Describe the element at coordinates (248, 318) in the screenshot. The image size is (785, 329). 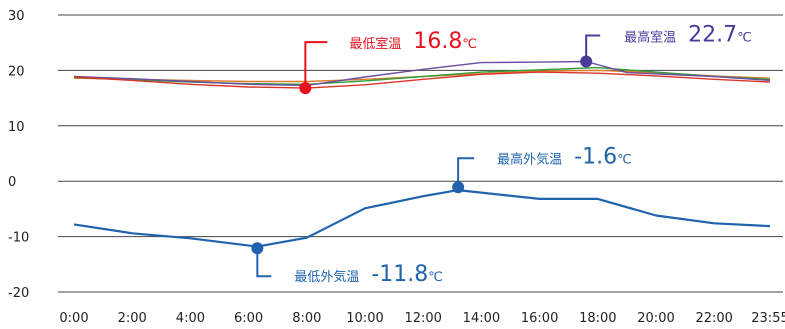
I see `x-tick-label: 6:00` at that location.